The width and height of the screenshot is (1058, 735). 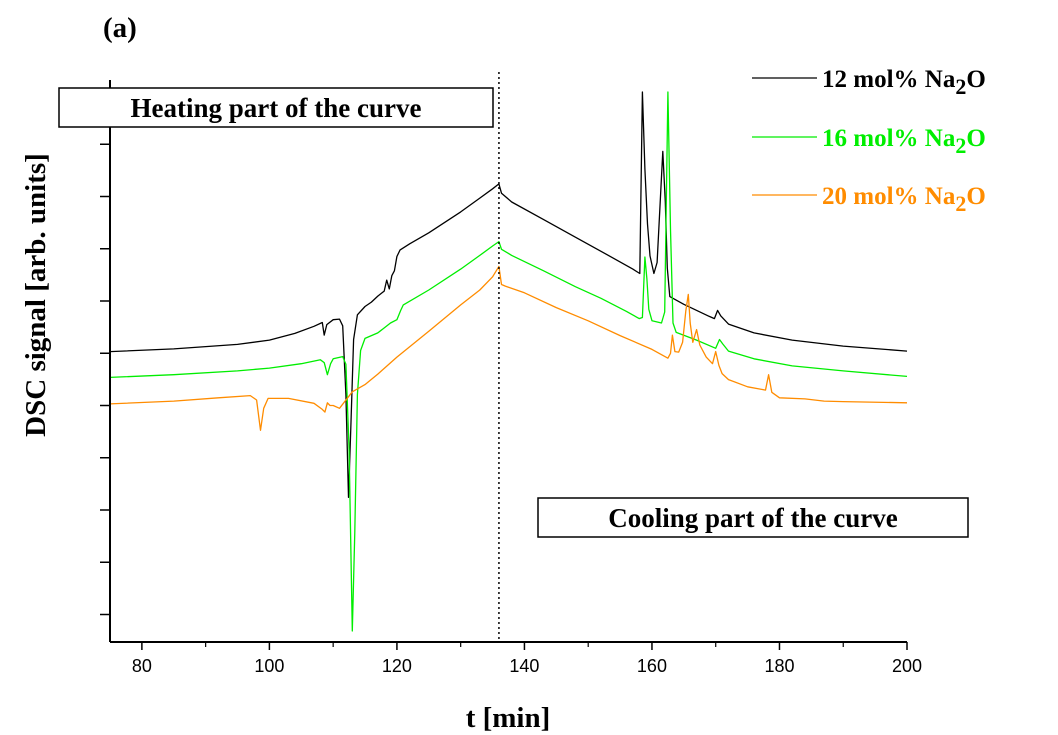 I want to click on x-tick-label: 180, so click(x=779, y=666).